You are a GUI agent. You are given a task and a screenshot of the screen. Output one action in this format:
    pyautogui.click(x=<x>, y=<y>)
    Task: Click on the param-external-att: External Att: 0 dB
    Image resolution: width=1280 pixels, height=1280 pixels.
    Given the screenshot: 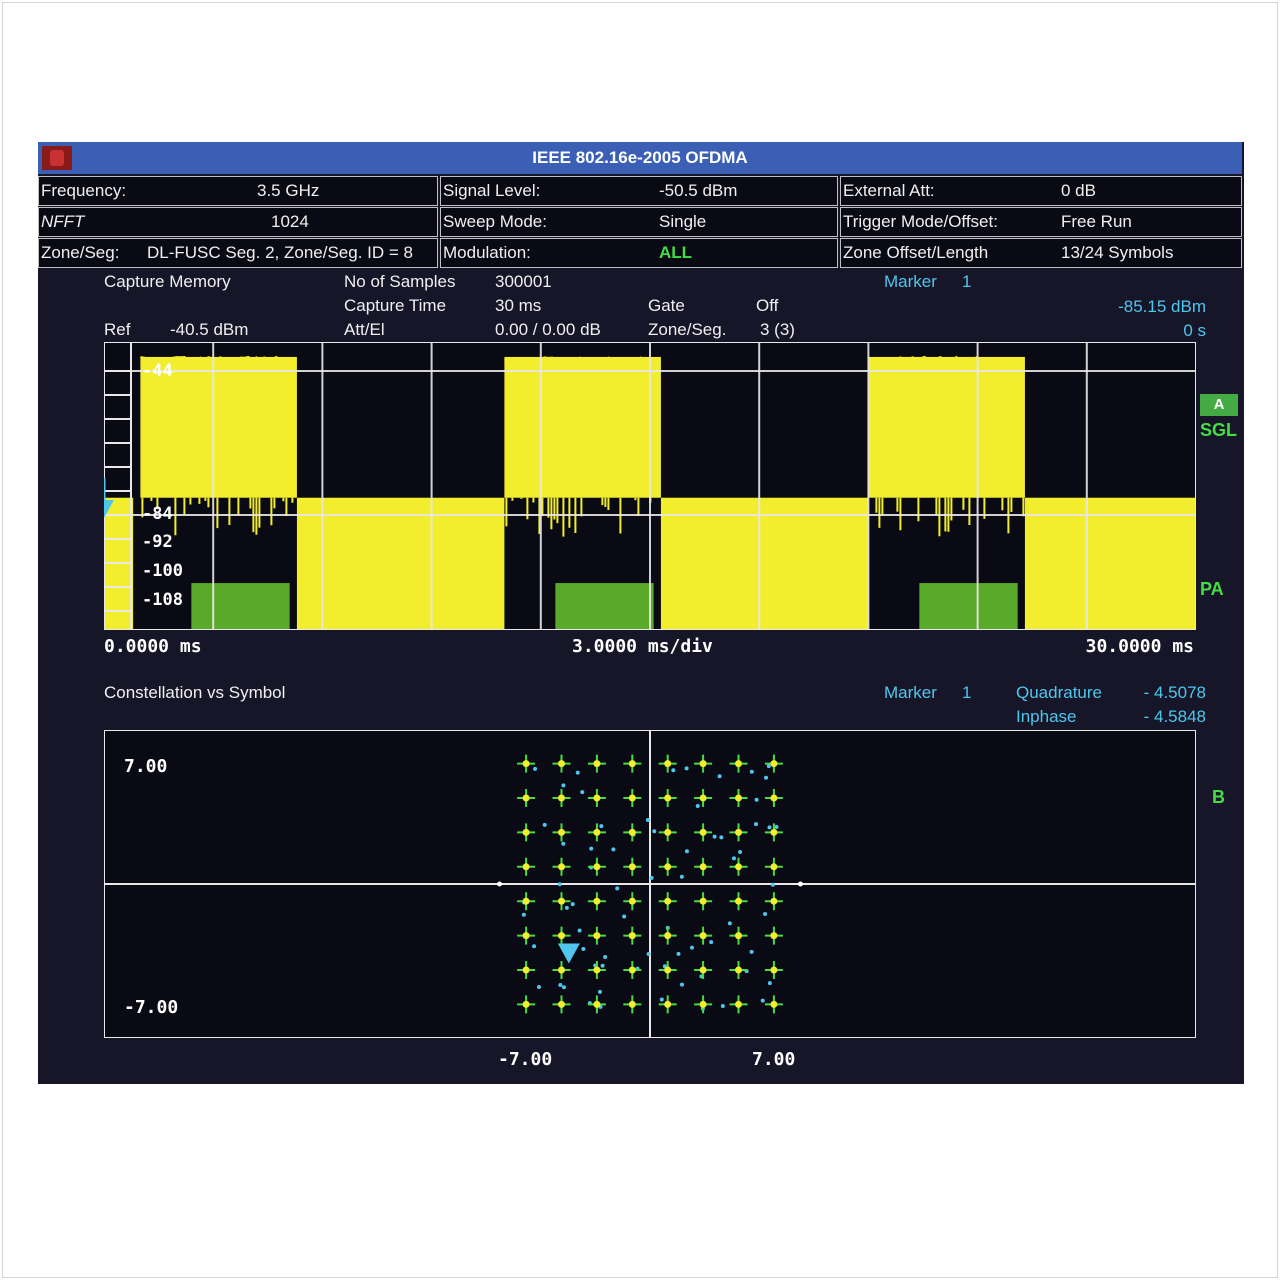 What is the action you would take?
    pyautogui.click(x=1041, y=191)
    